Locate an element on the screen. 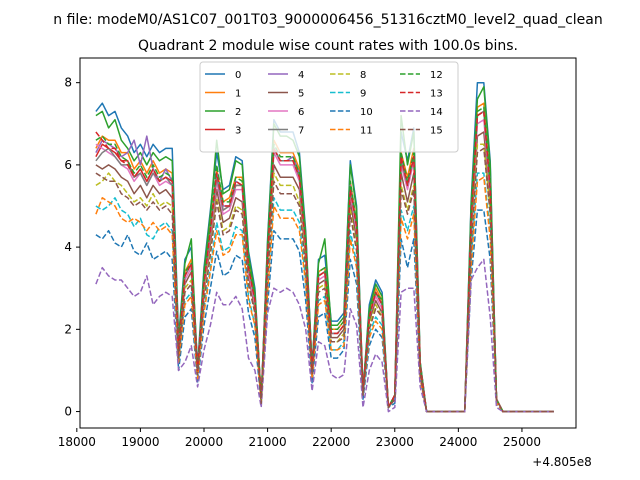 Image resolution: width=640 pixels, height=480 pixels. legend-label-4: 4 is located at coordinates (301, 75).